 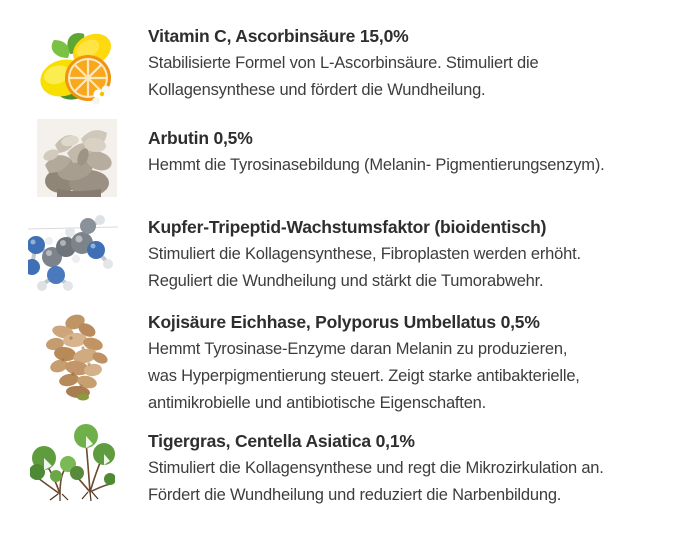 I want to click on copper-tripeptide-molecule-image, so click(x=73, y=256).